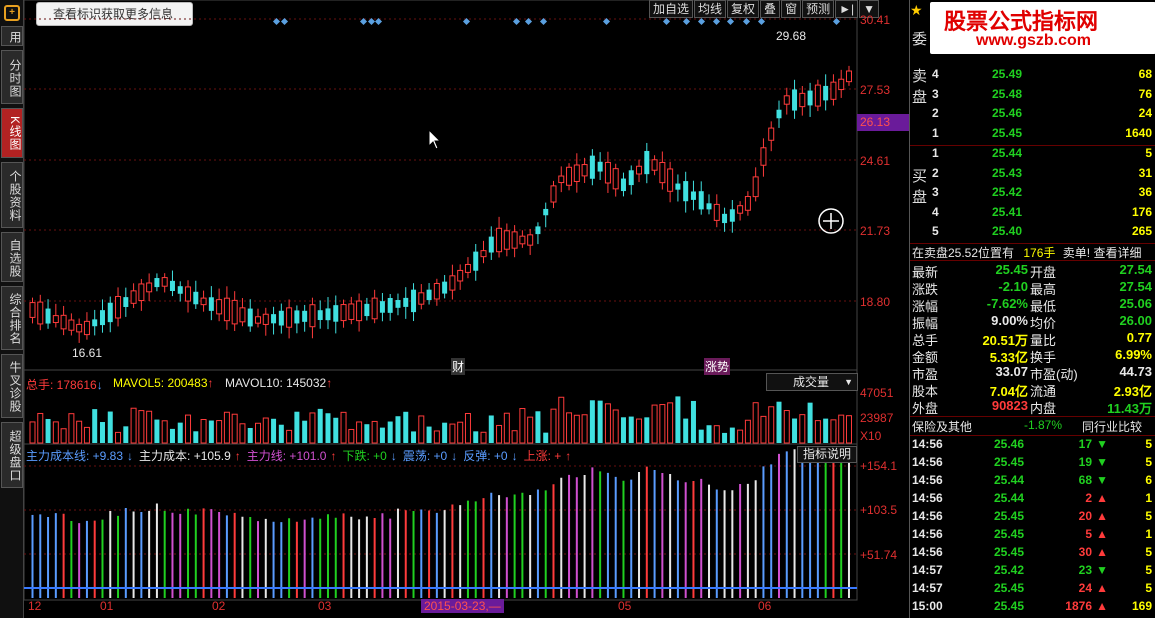  What do you see at coordinates (1009, 320) in the screenshot?
I see `quote-value: 9.00%` at bounding box center [1009, 320].